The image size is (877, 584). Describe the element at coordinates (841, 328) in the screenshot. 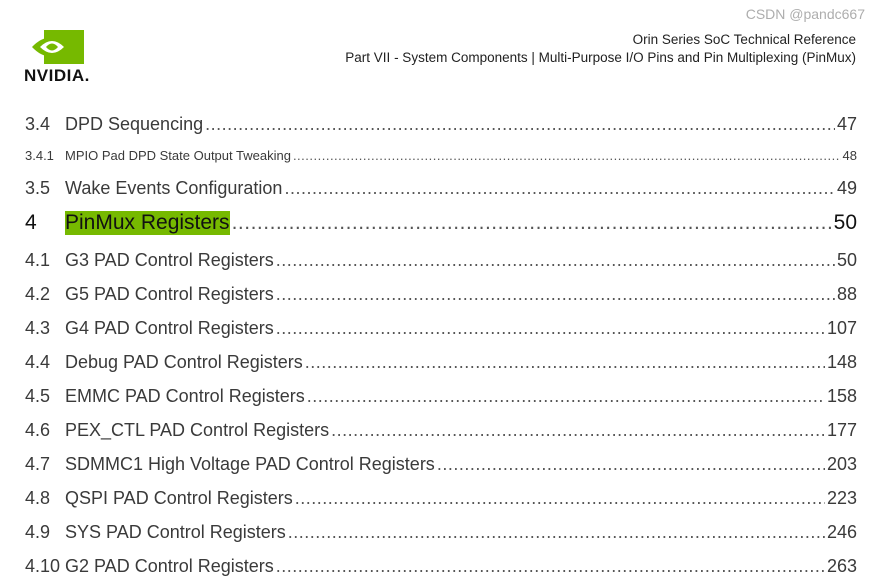

I see `page-number: 107` at that location.